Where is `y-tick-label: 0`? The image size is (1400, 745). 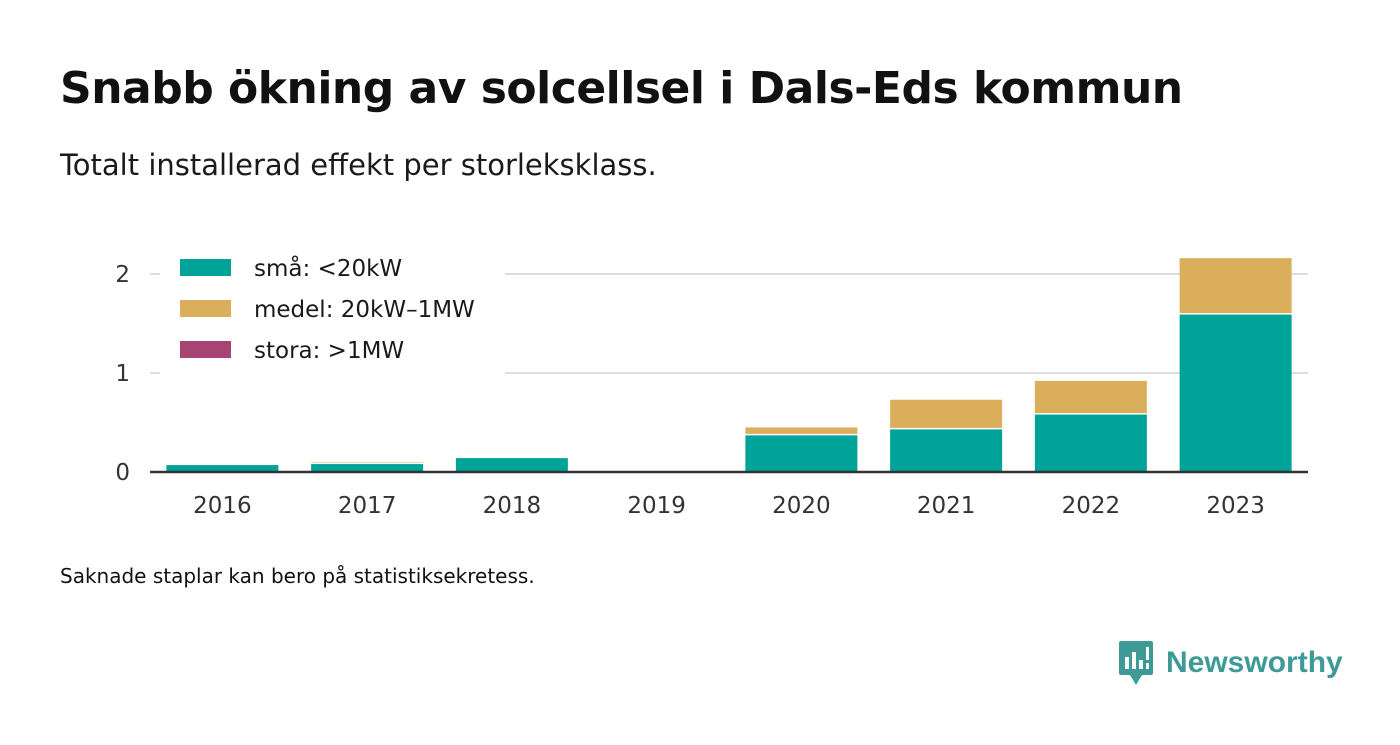
y-tick-label: 0 is located at coordinates (122, 473).